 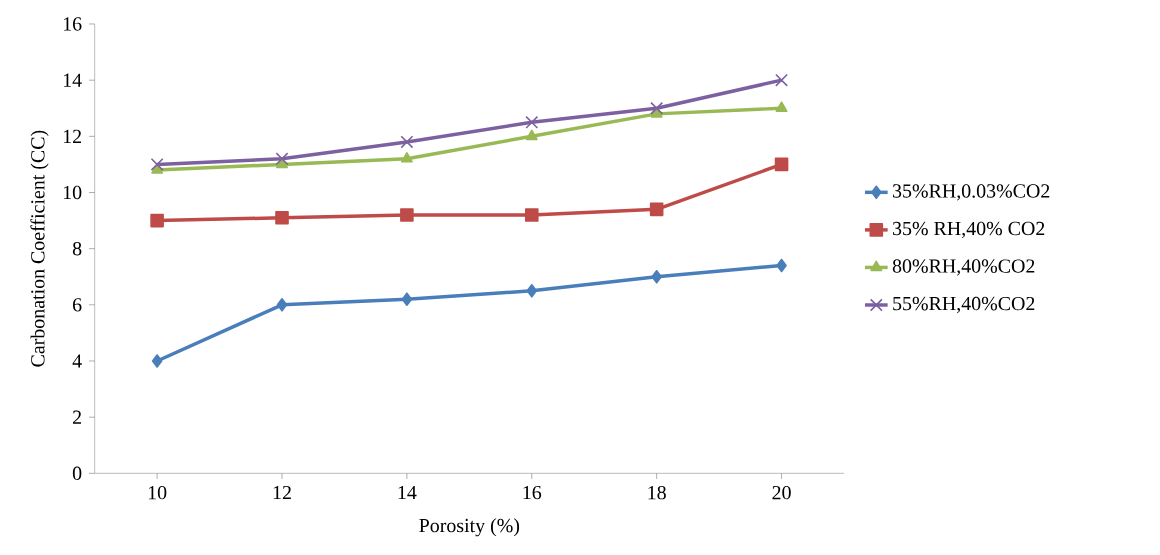 I want to click on x-tick-label: 20, so click(x=781, y=493).